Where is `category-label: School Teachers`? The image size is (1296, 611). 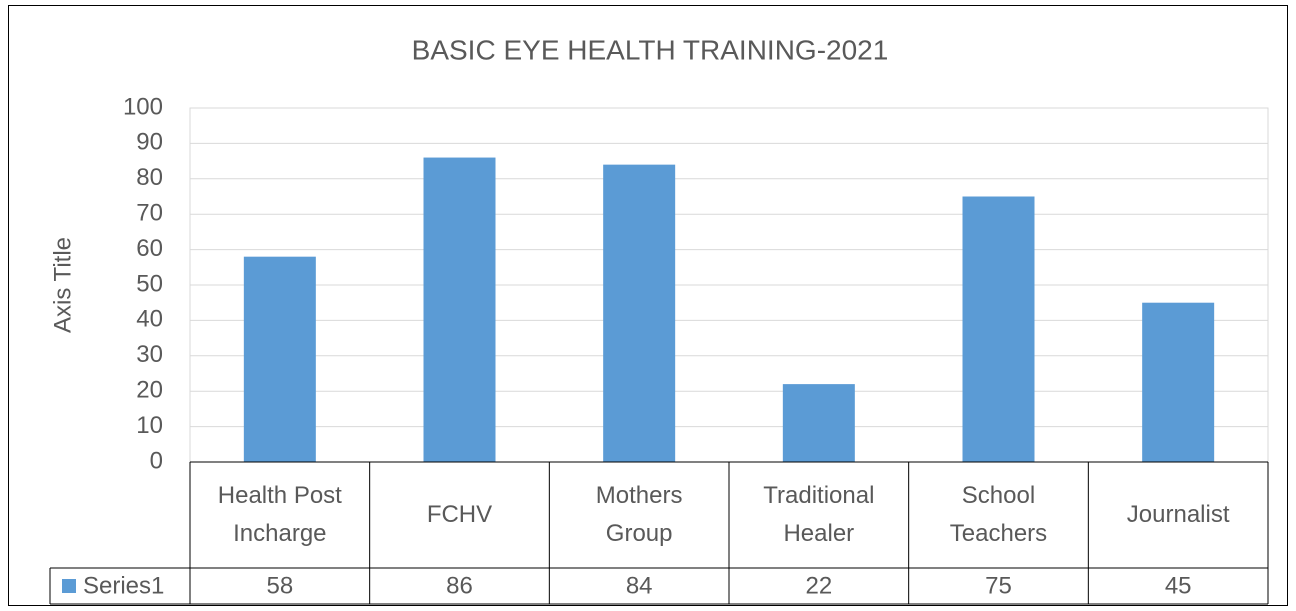 category-label: School Teachers is located at coordinates (998, 514).